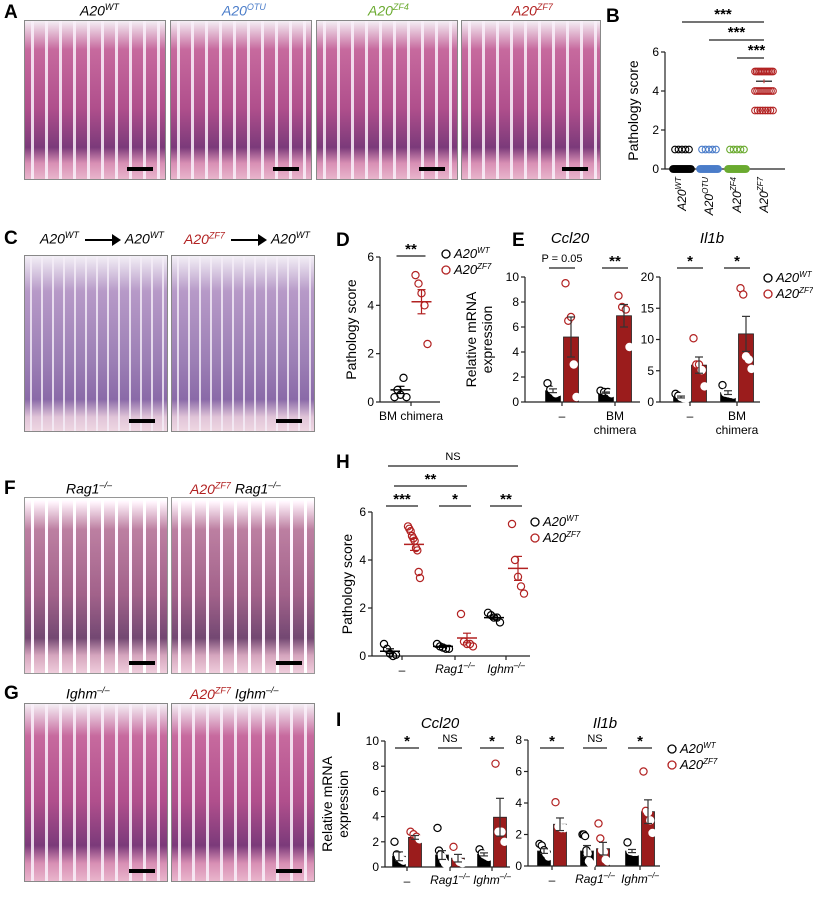 This screenshot has width=813, height=900. Describe the element at coordinates (570, 238) in the screenshot. I see `chart-title: Ccl20` at that location.